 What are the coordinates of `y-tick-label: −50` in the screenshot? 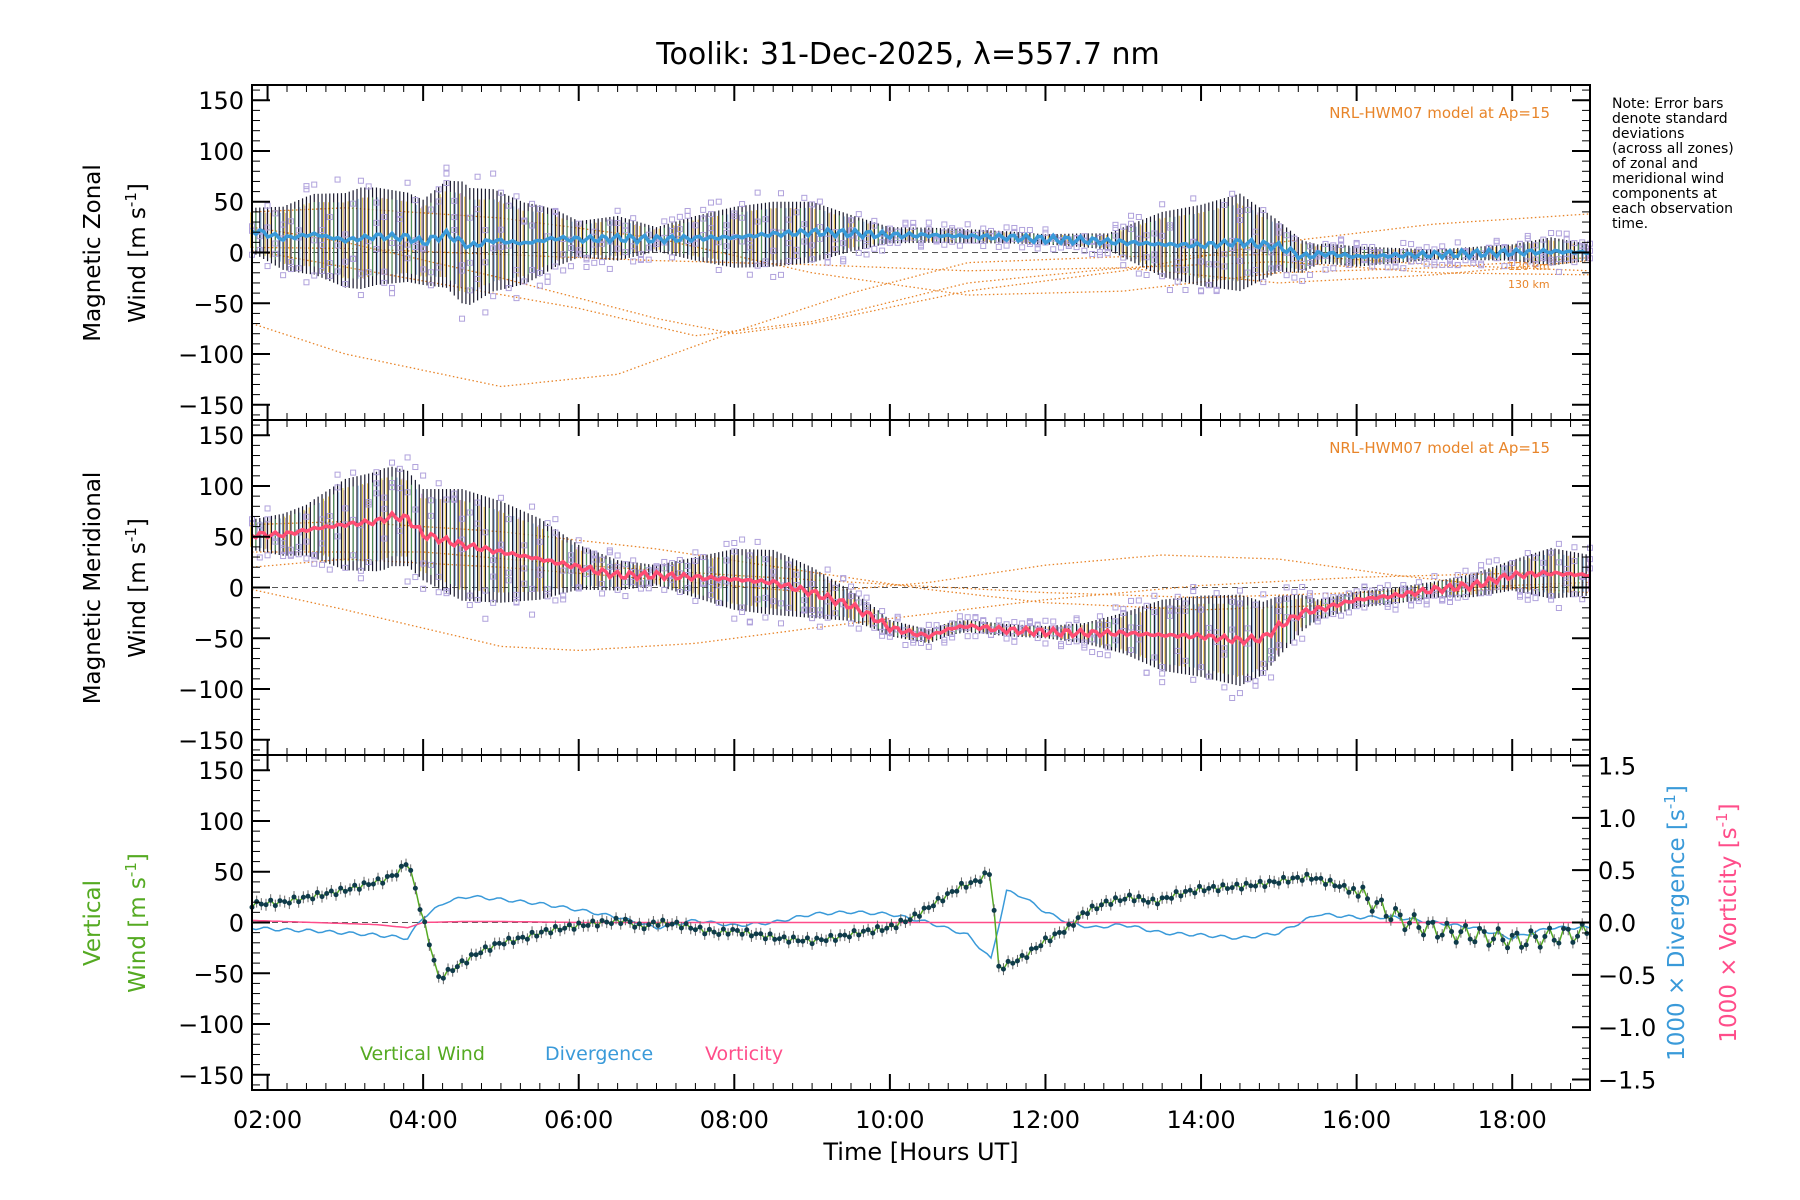 It's located at (218, 974).